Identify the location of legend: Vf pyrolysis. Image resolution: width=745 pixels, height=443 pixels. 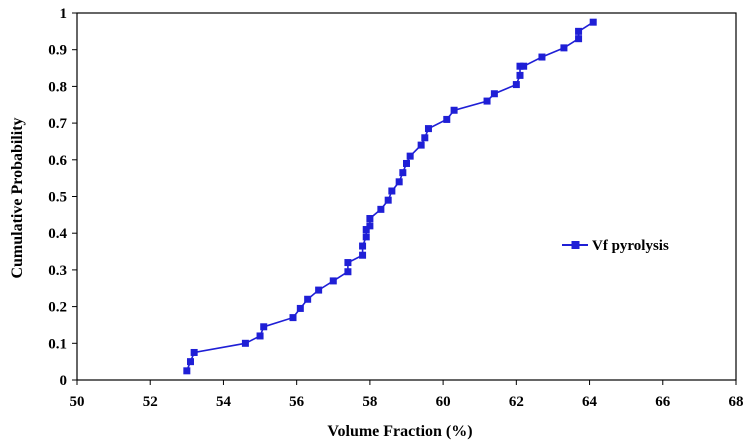
(615, 246).